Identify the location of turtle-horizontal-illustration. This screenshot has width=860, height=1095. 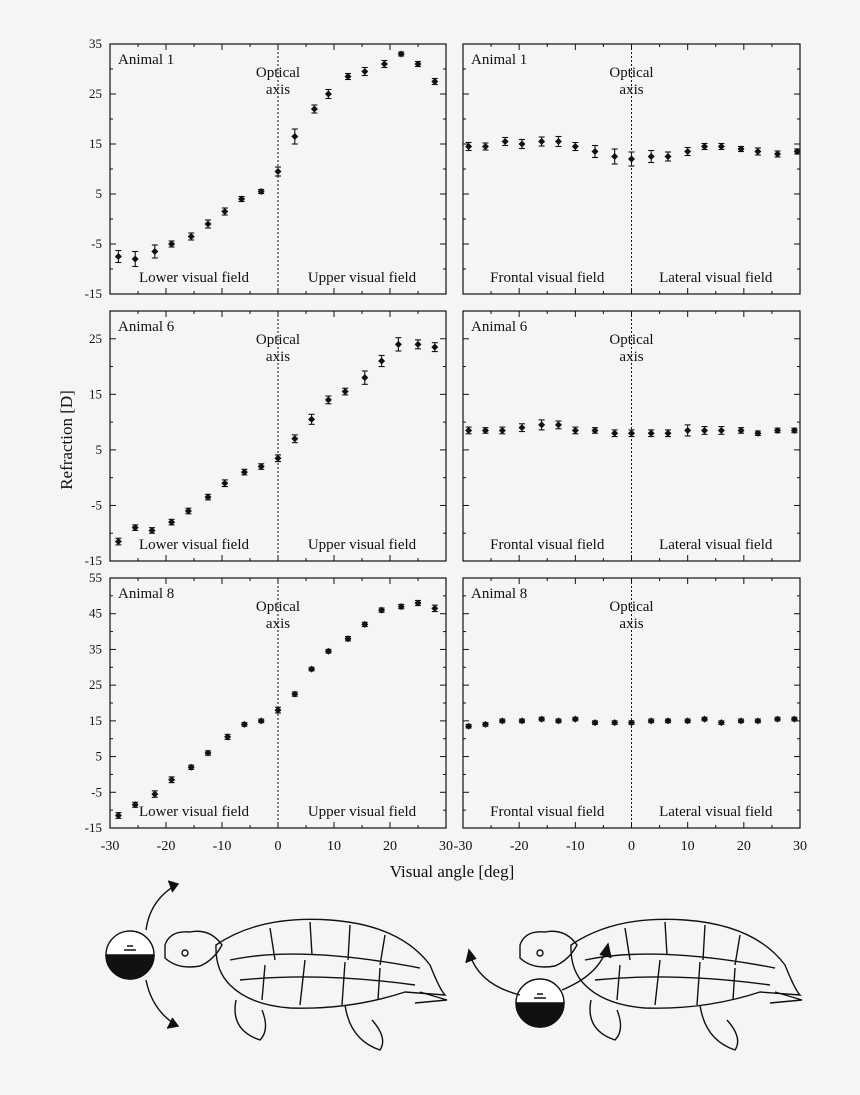
(634, 984).